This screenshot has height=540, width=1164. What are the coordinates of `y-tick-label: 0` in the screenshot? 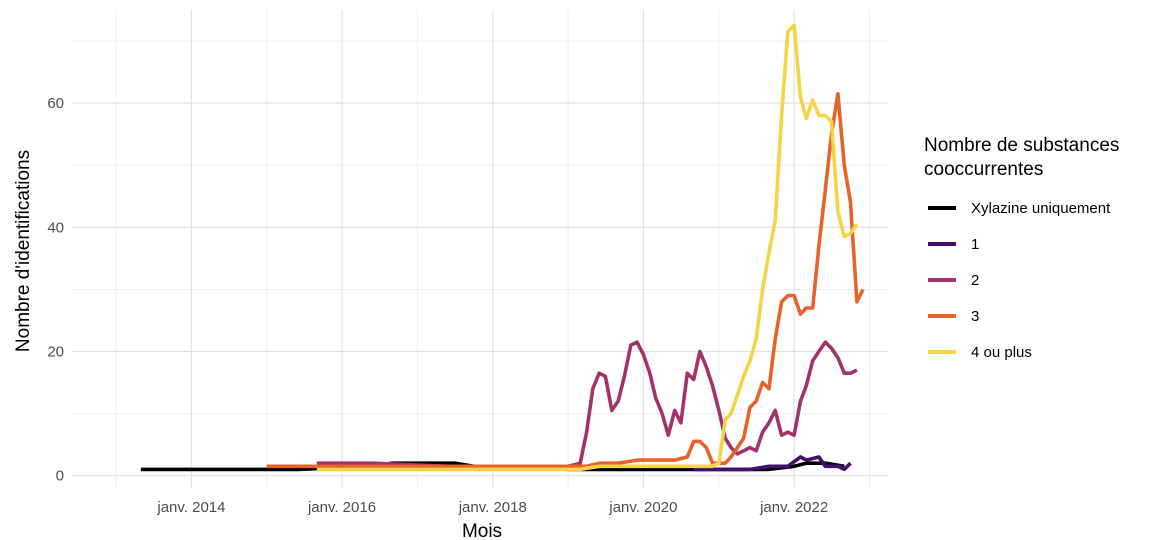 It's located at (60, 476).